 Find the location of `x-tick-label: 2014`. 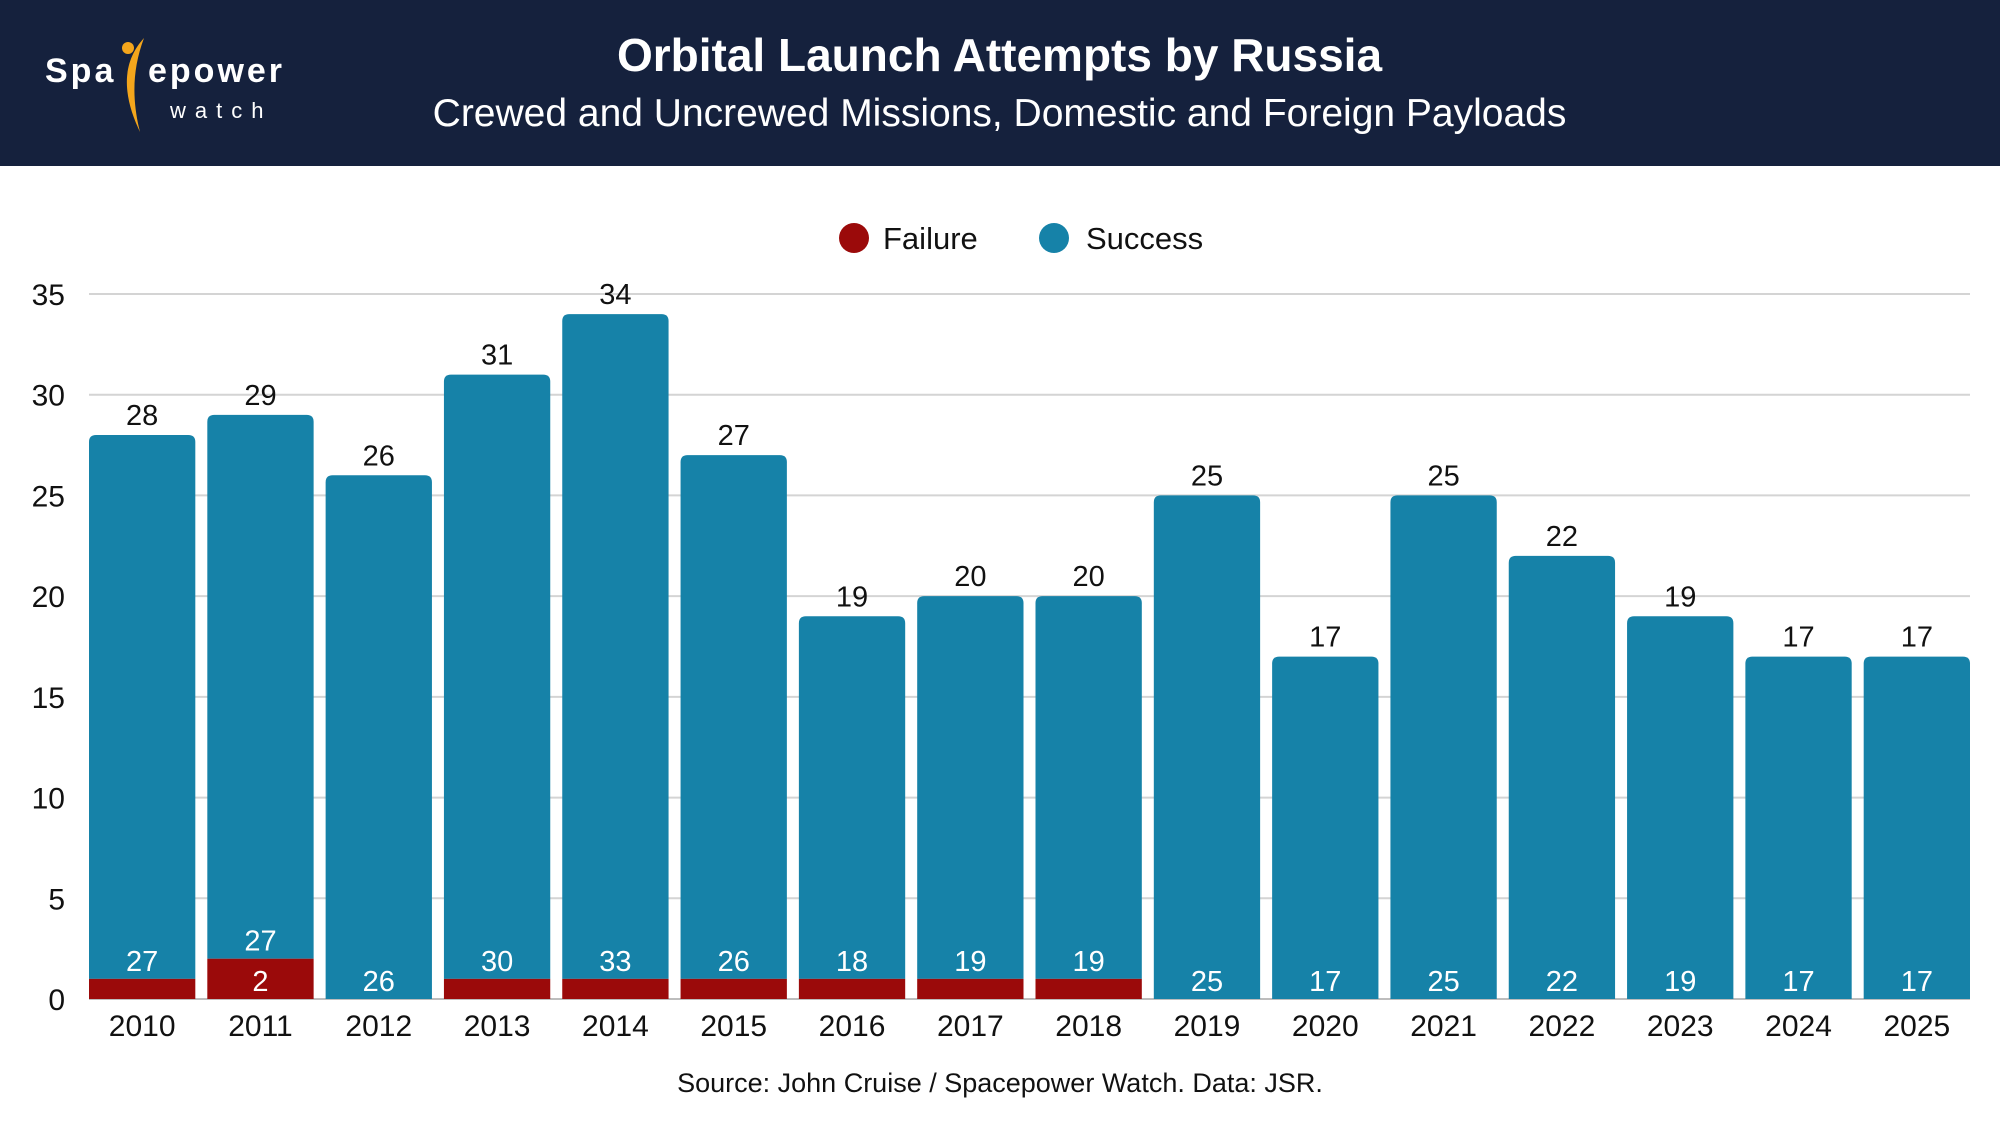

x-tick-label: 2014 is located at coordinates (615, 1026).